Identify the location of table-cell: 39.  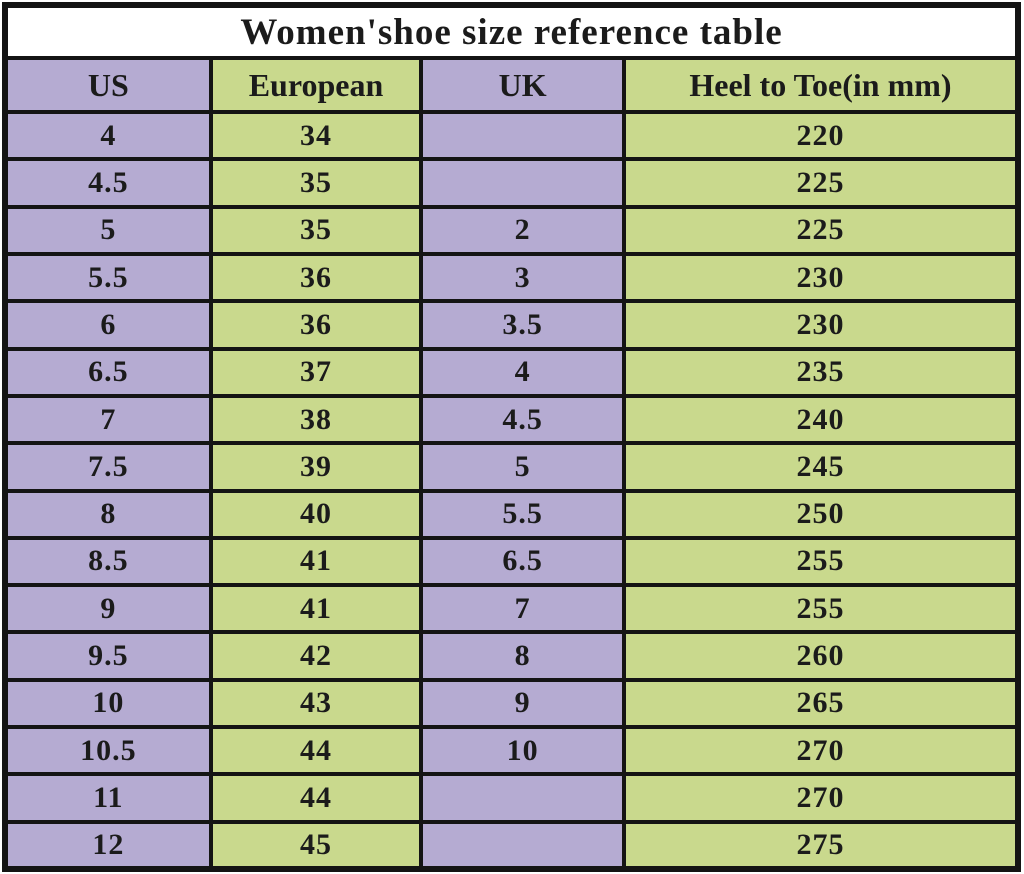
(316, 467).